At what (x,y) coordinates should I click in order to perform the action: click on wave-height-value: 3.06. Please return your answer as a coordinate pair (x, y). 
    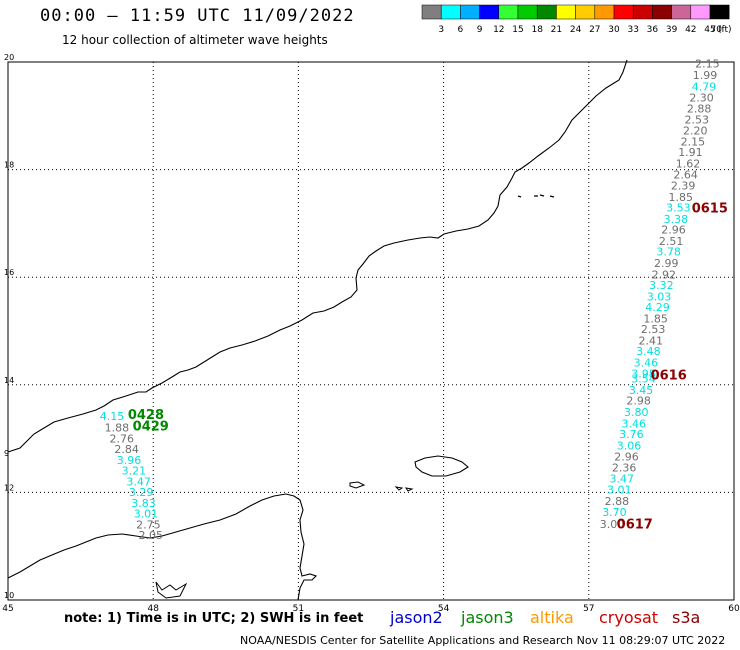
    Looking at the image, I should click on (629, 445).